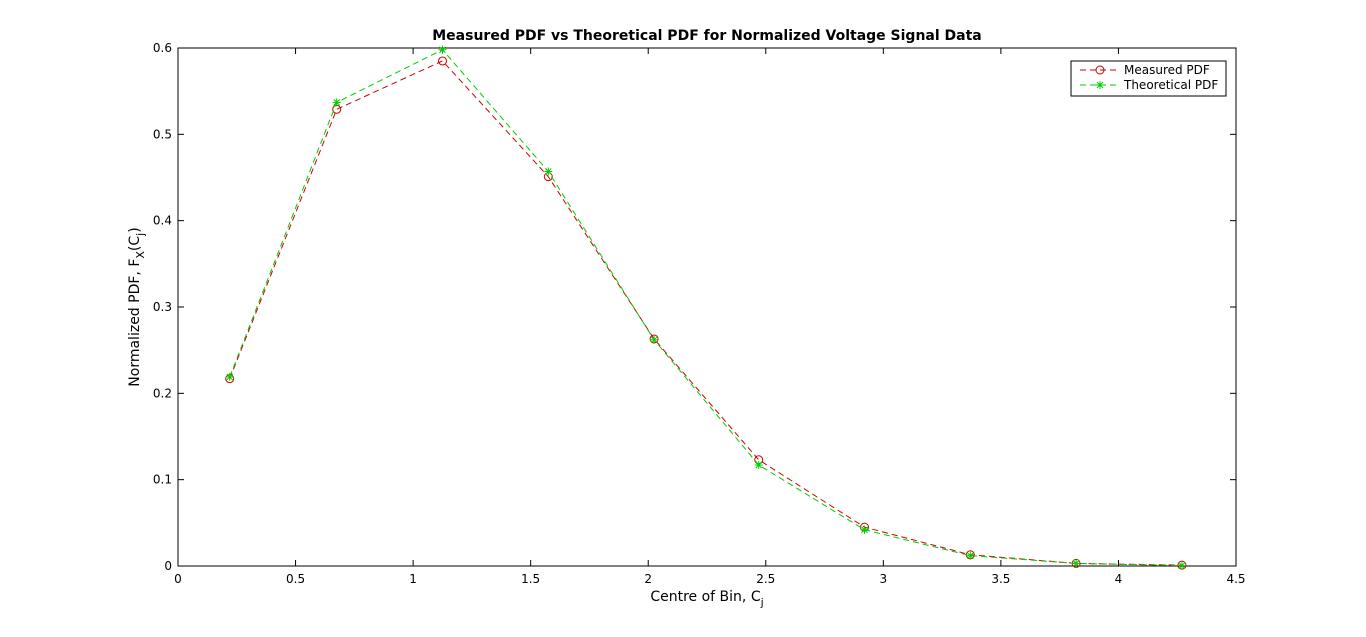  What do you see at coordinates (162, 221) in the screenshot?
I see `y-tick-label: 0.4` at bounding box center [162, 221].